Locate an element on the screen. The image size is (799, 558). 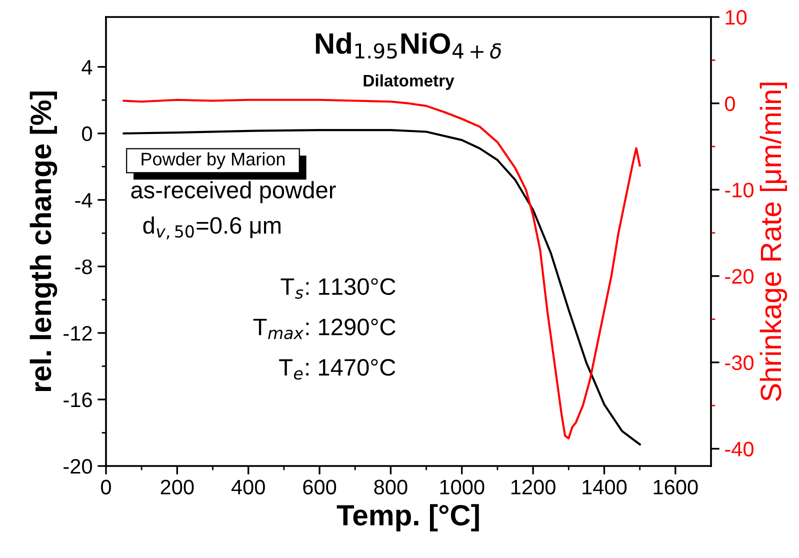
x-axis-title: Temp. [°C] is located at coordinates (407, 518).